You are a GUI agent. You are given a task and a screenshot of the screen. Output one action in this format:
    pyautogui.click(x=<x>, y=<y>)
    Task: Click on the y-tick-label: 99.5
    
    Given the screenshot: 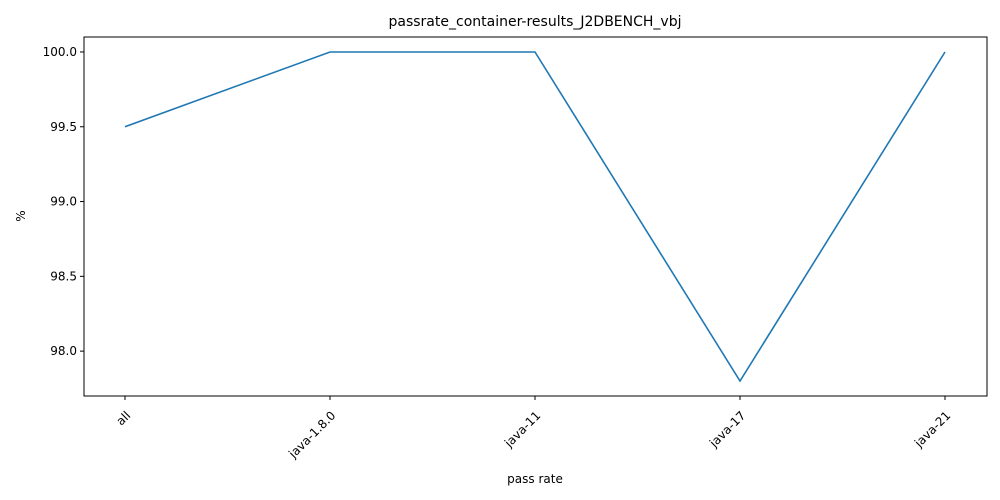 What is the action you would take?
    pyautogui.click(x=63, y=127)
    